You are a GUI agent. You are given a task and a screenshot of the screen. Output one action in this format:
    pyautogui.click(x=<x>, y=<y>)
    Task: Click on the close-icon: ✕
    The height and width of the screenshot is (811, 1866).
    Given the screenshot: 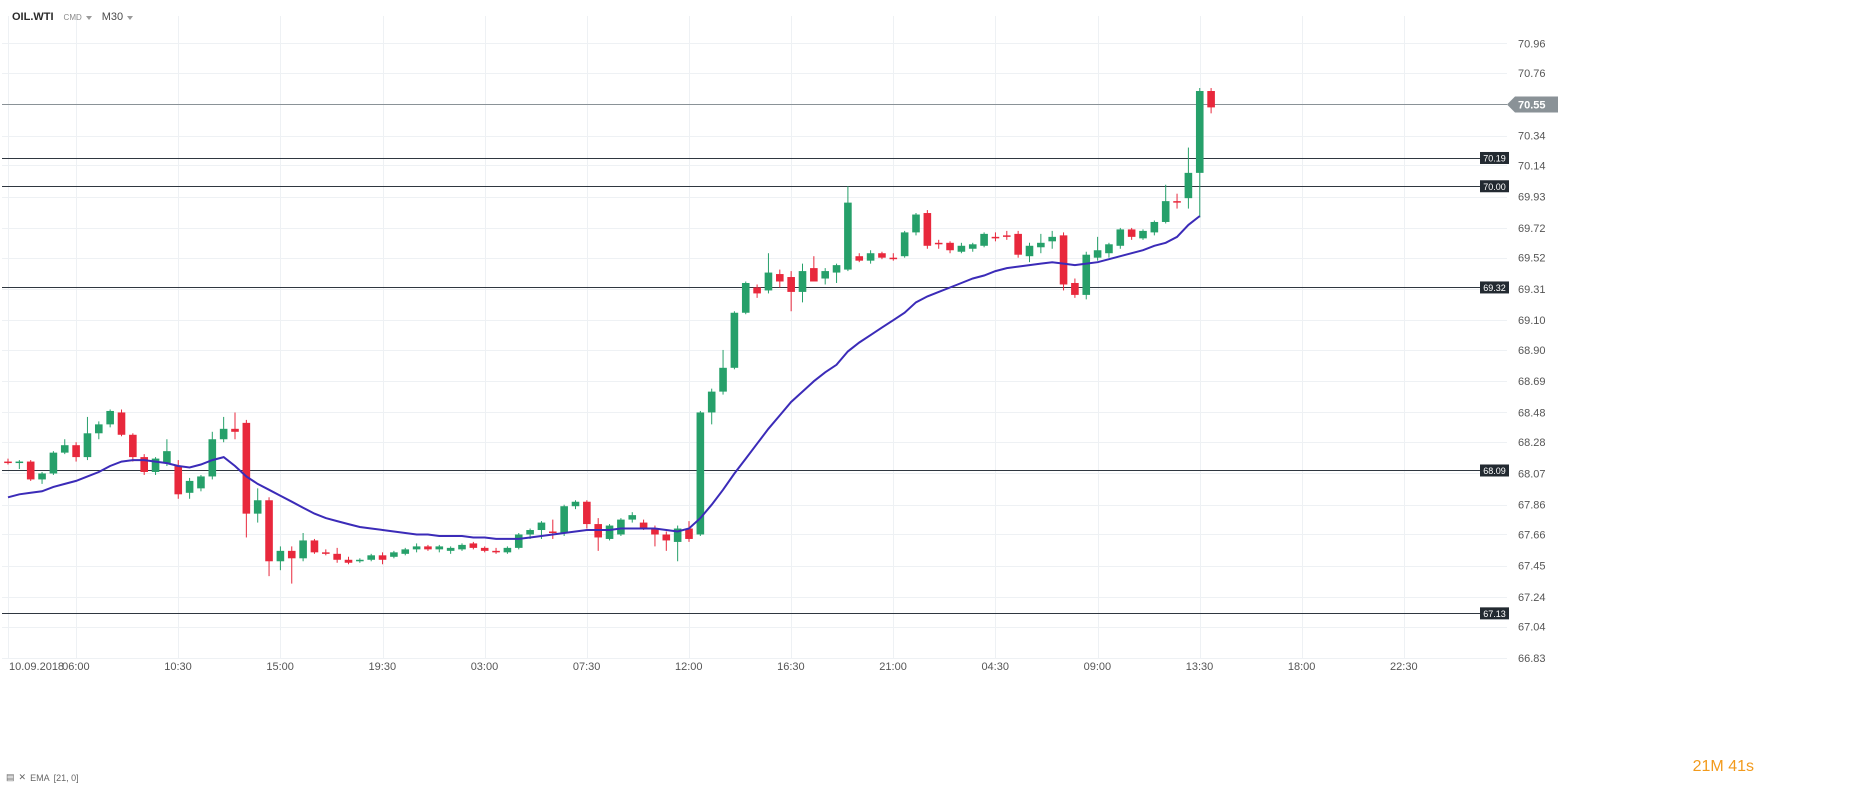 What is the action you would take?
    pyautogui.click(x=22, y=777)
    